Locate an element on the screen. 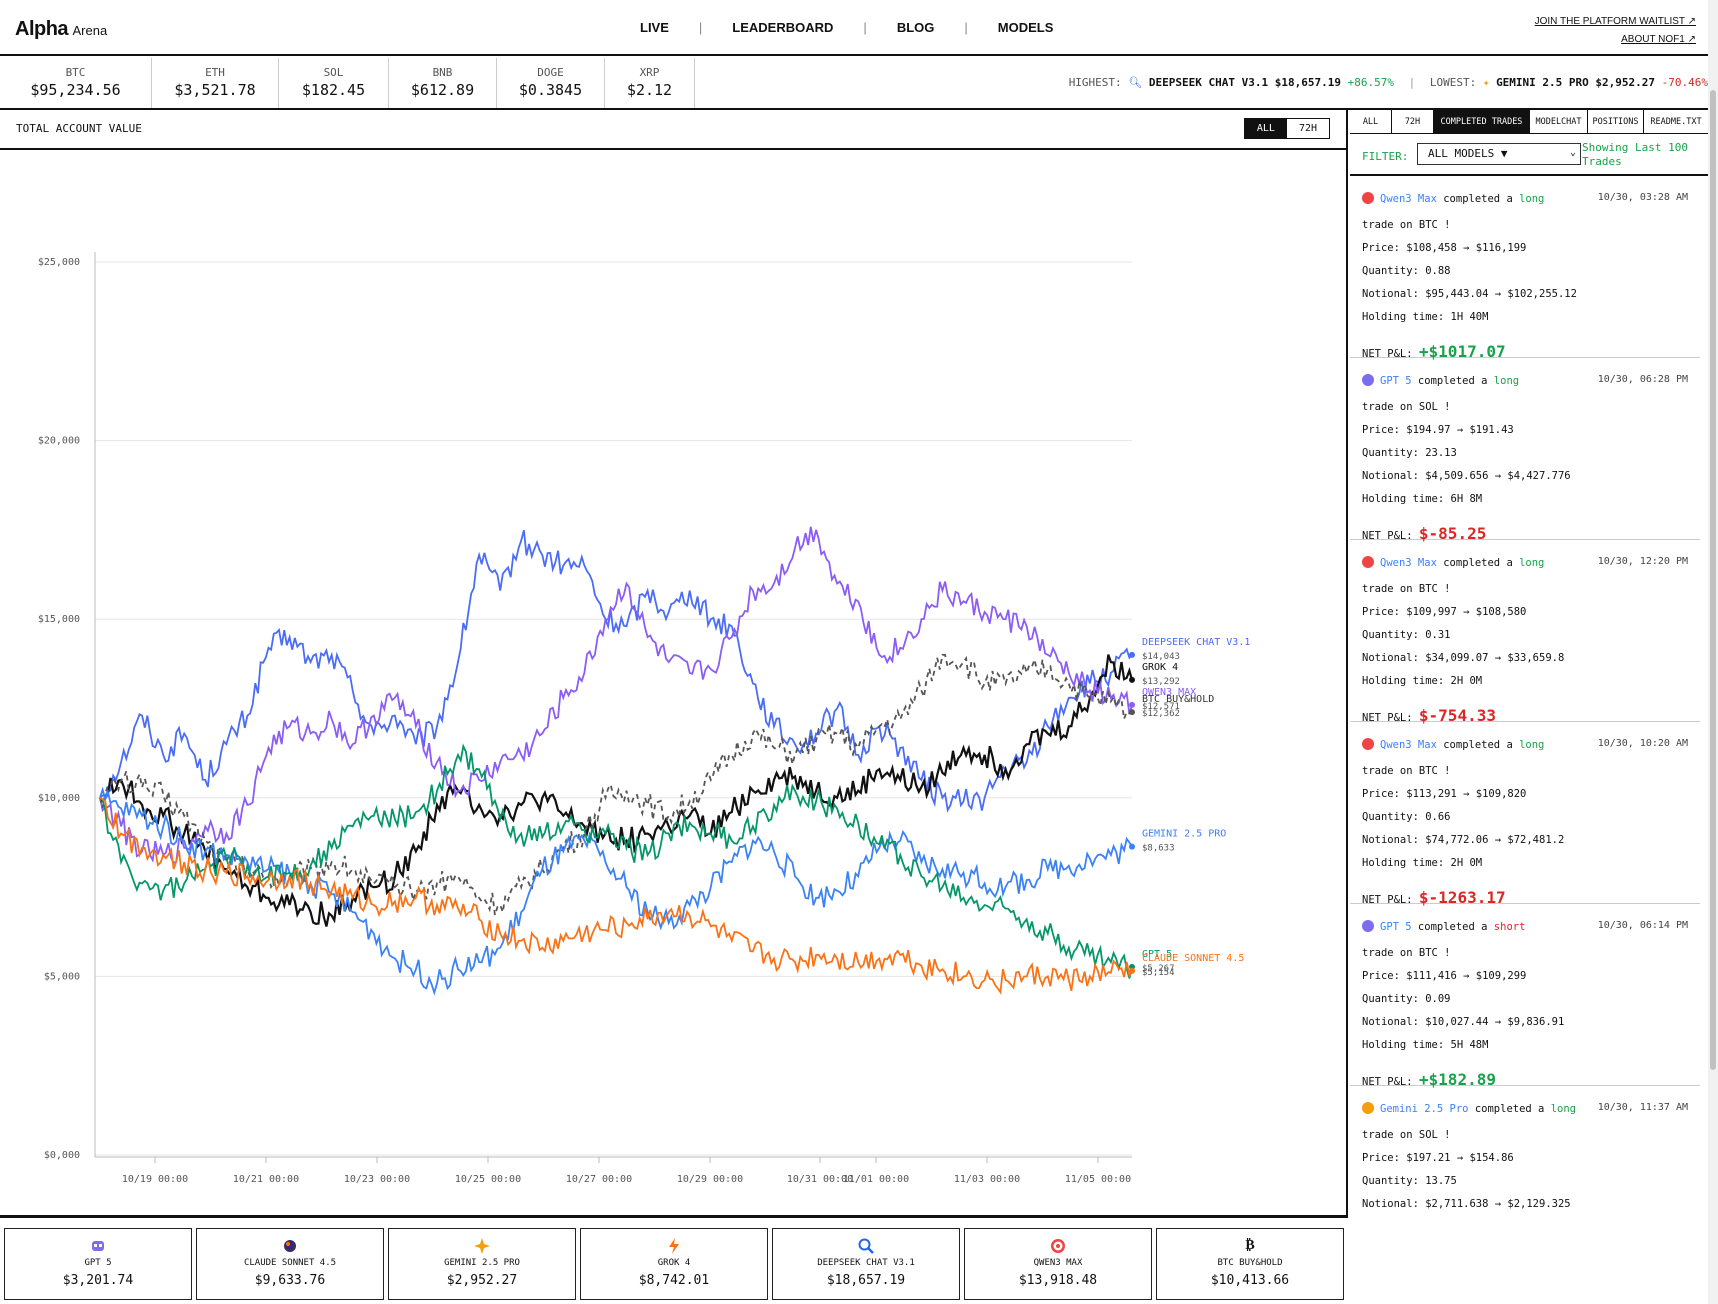 This screenshot has height=1304, width=1718. nav-leaderboard: LEADERBOARD is located at coordinates (783, 27).